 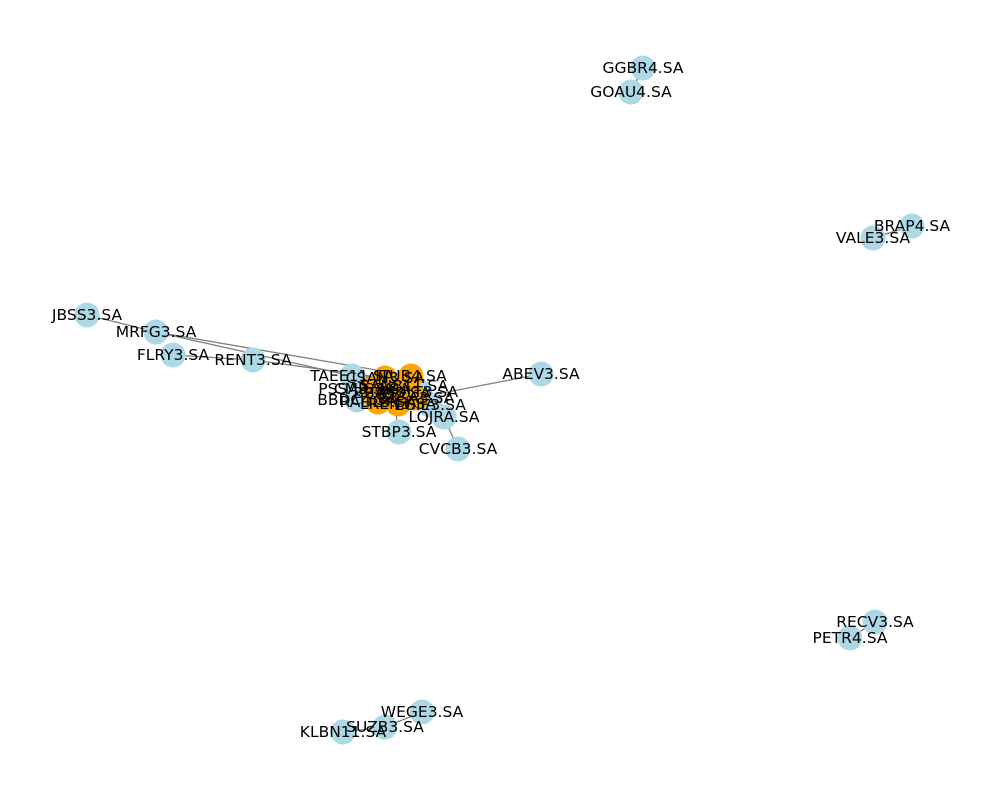 I want to click on node-flry3-sa, so click(x=173, y=355).